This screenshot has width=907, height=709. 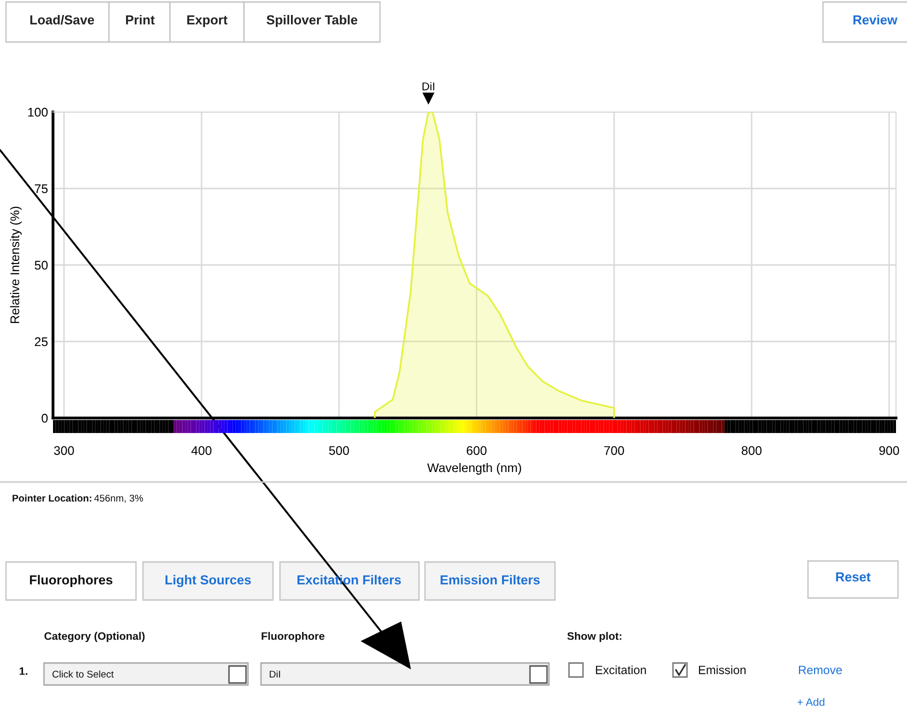 I want to click on text: Emission, so click(x=722, y=669).